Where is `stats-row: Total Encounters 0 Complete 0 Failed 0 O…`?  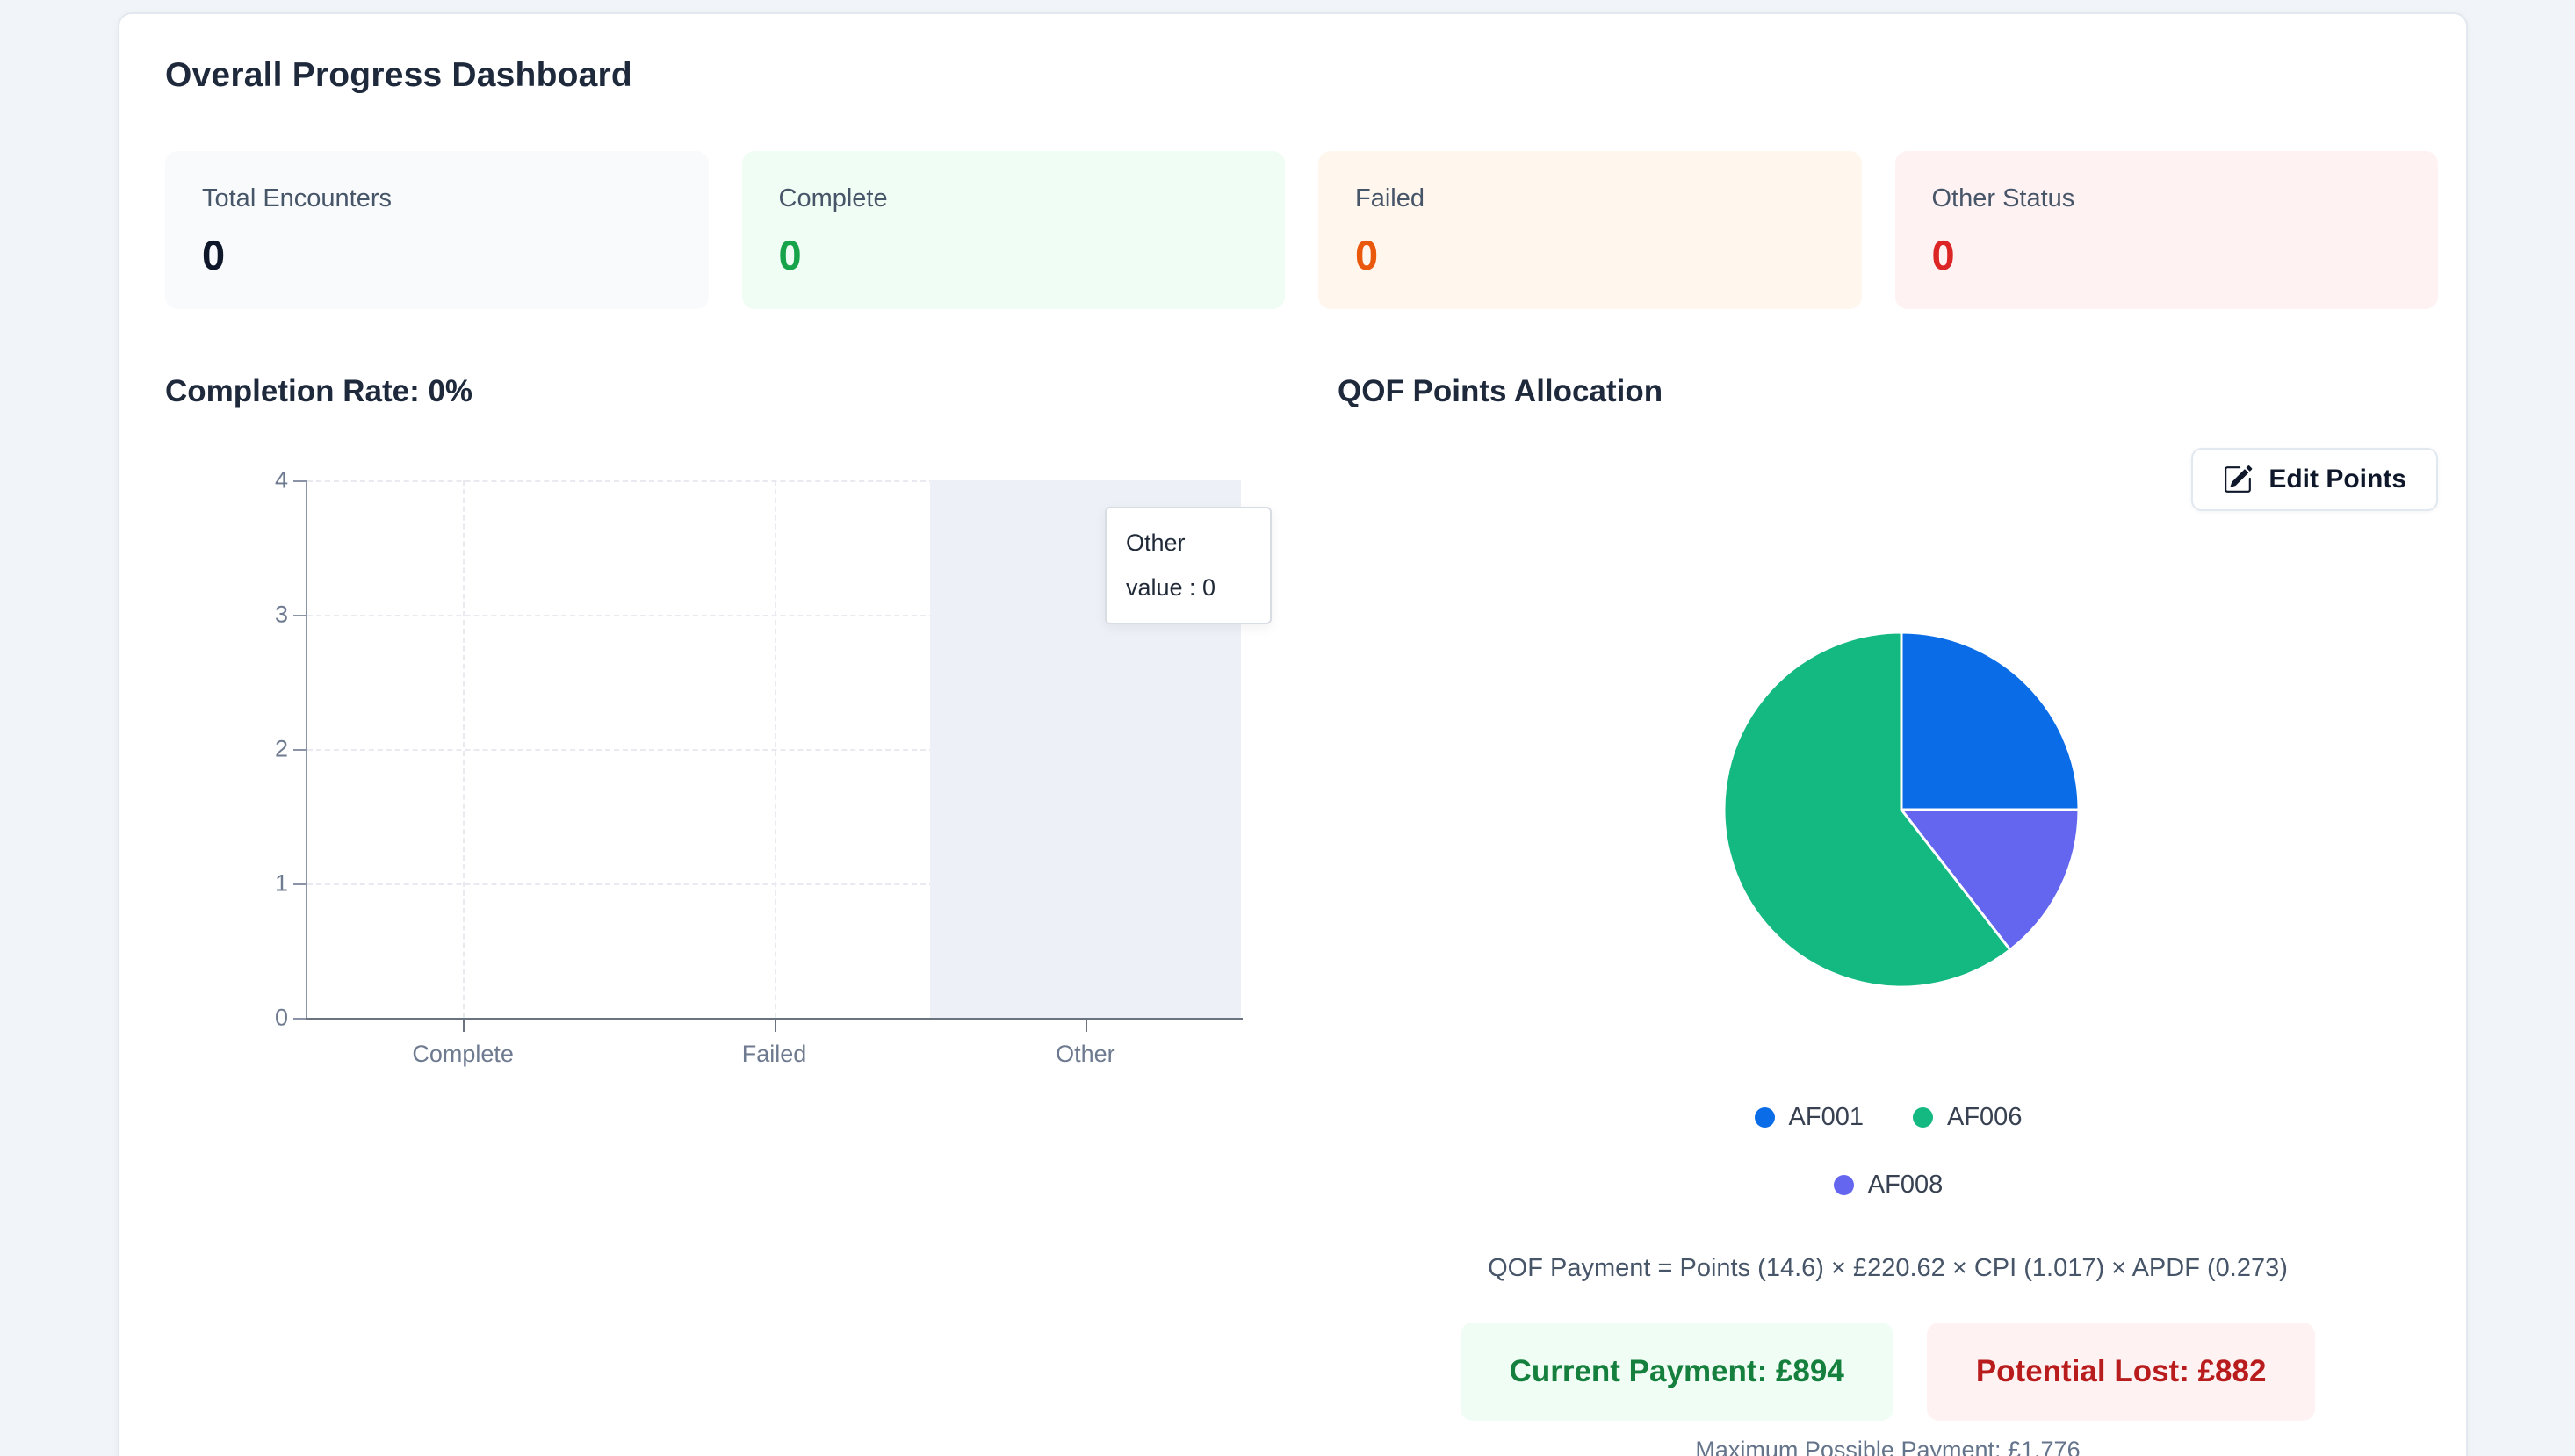 stats-row: Total Encounters 0 Complete 0 Failed 0 O… is located at coordinates (1301, 230).